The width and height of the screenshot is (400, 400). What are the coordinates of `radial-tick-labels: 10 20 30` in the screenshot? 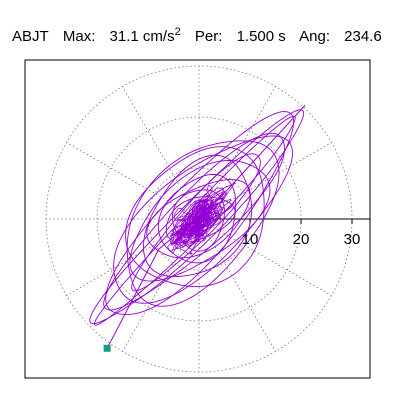 It's located at (301, 239).